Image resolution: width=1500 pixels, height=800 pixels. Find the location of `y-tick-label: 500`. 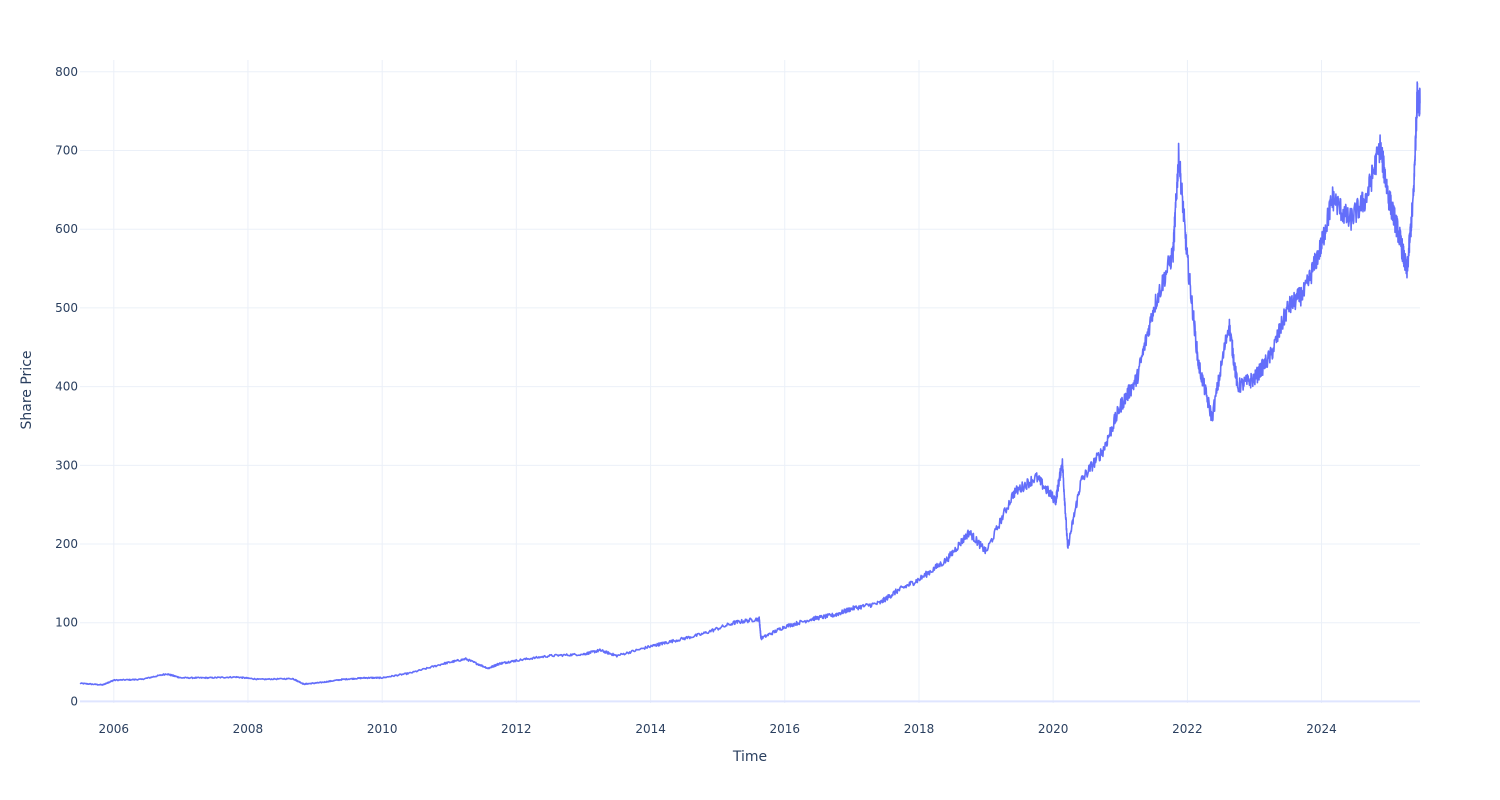

y-tick-label: 500 is located at coordinates (66, 308).